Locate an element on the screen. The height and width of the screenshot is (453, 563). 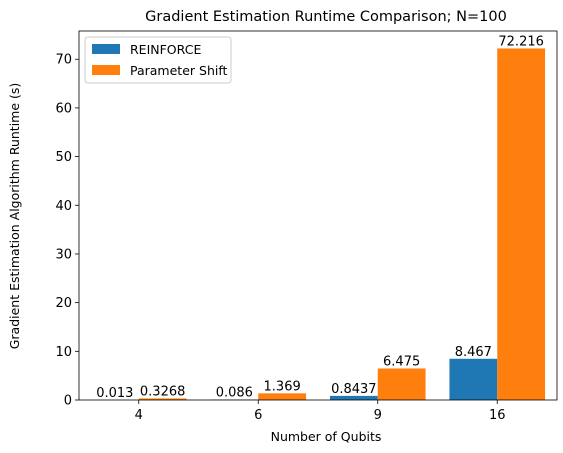
y-tick-label: 10 is located at coordinates (63, 352).